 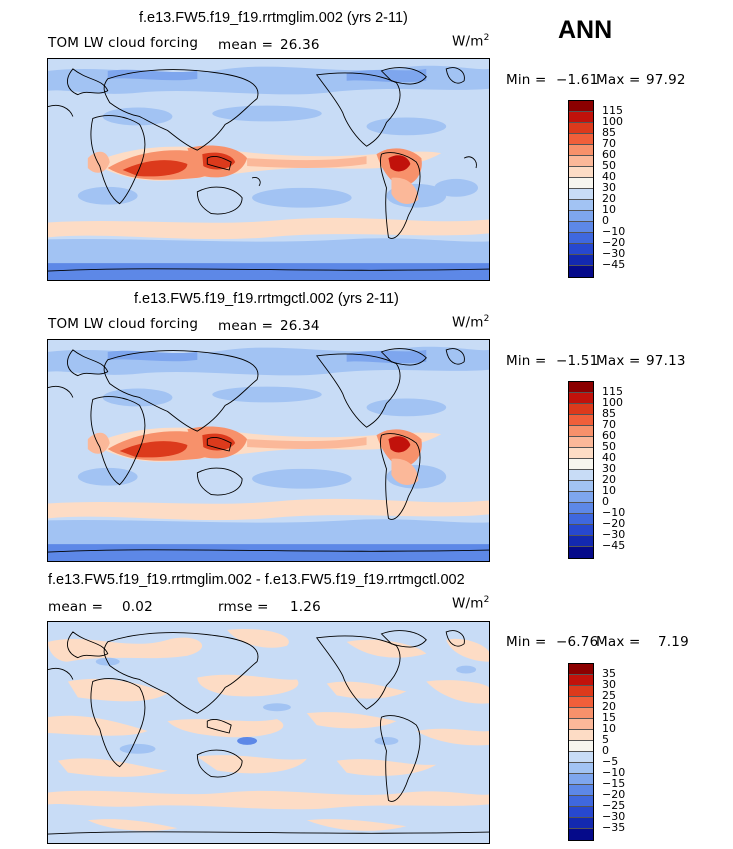 What do you see at coordinates (610, 761) in the screenshot?
I see `colorbar-tick-label: −5` at bounding box center [610, 761].